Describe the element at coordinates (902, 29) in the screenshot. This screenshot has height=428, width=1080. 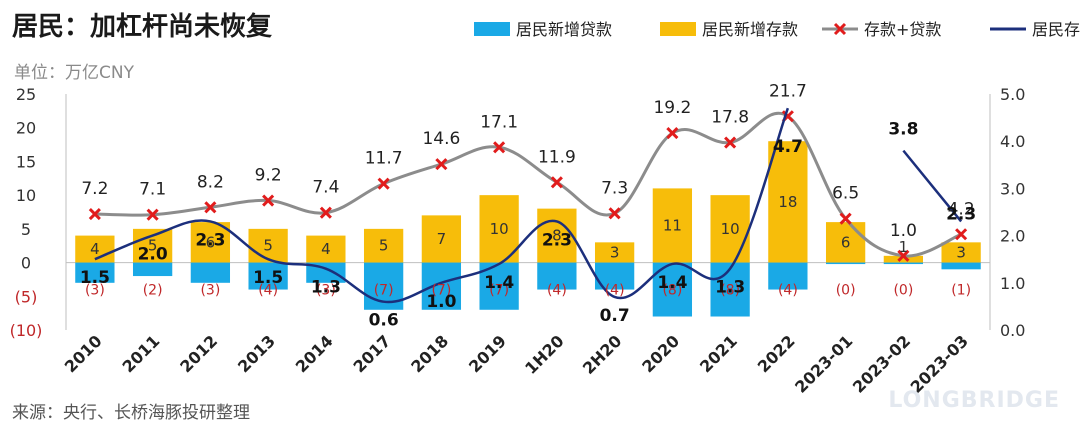
I see `legend-label: 存款+贷款` at that location.